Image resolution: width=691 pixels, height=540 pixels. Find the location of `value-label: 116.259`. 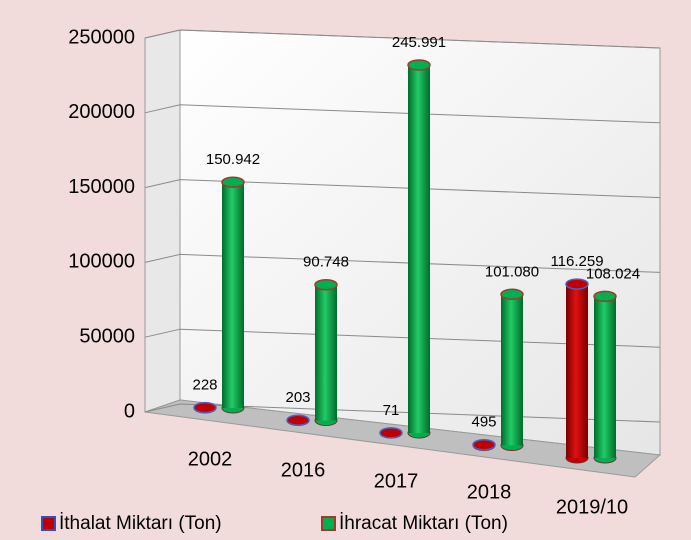

value-label: 116.259 is located at coordinates (576, 261).